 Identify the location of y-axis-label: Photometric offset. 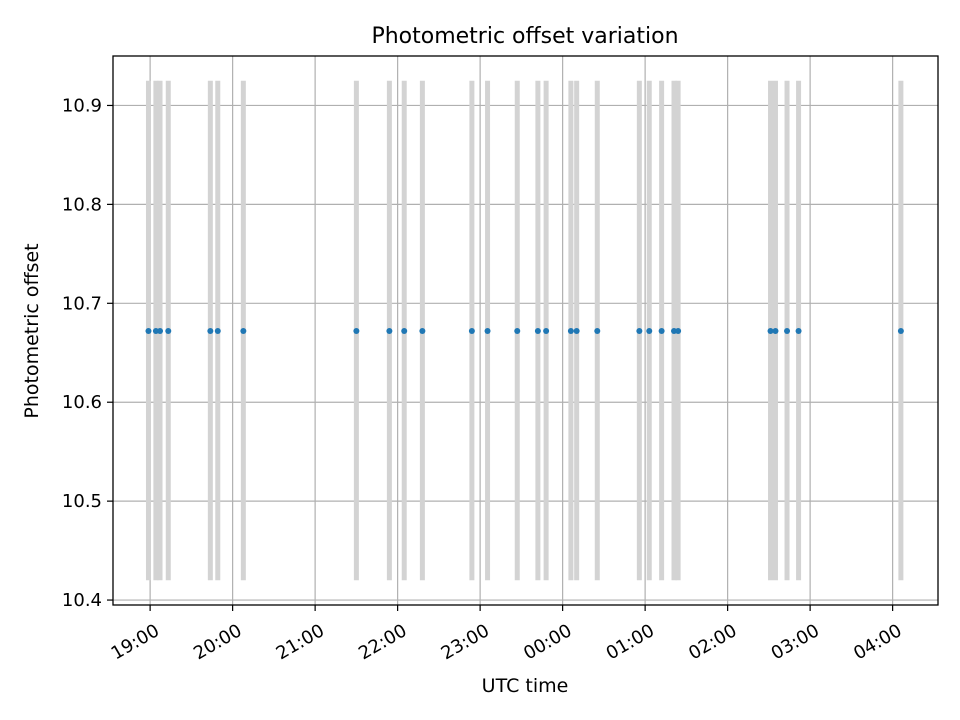
(32, 330).